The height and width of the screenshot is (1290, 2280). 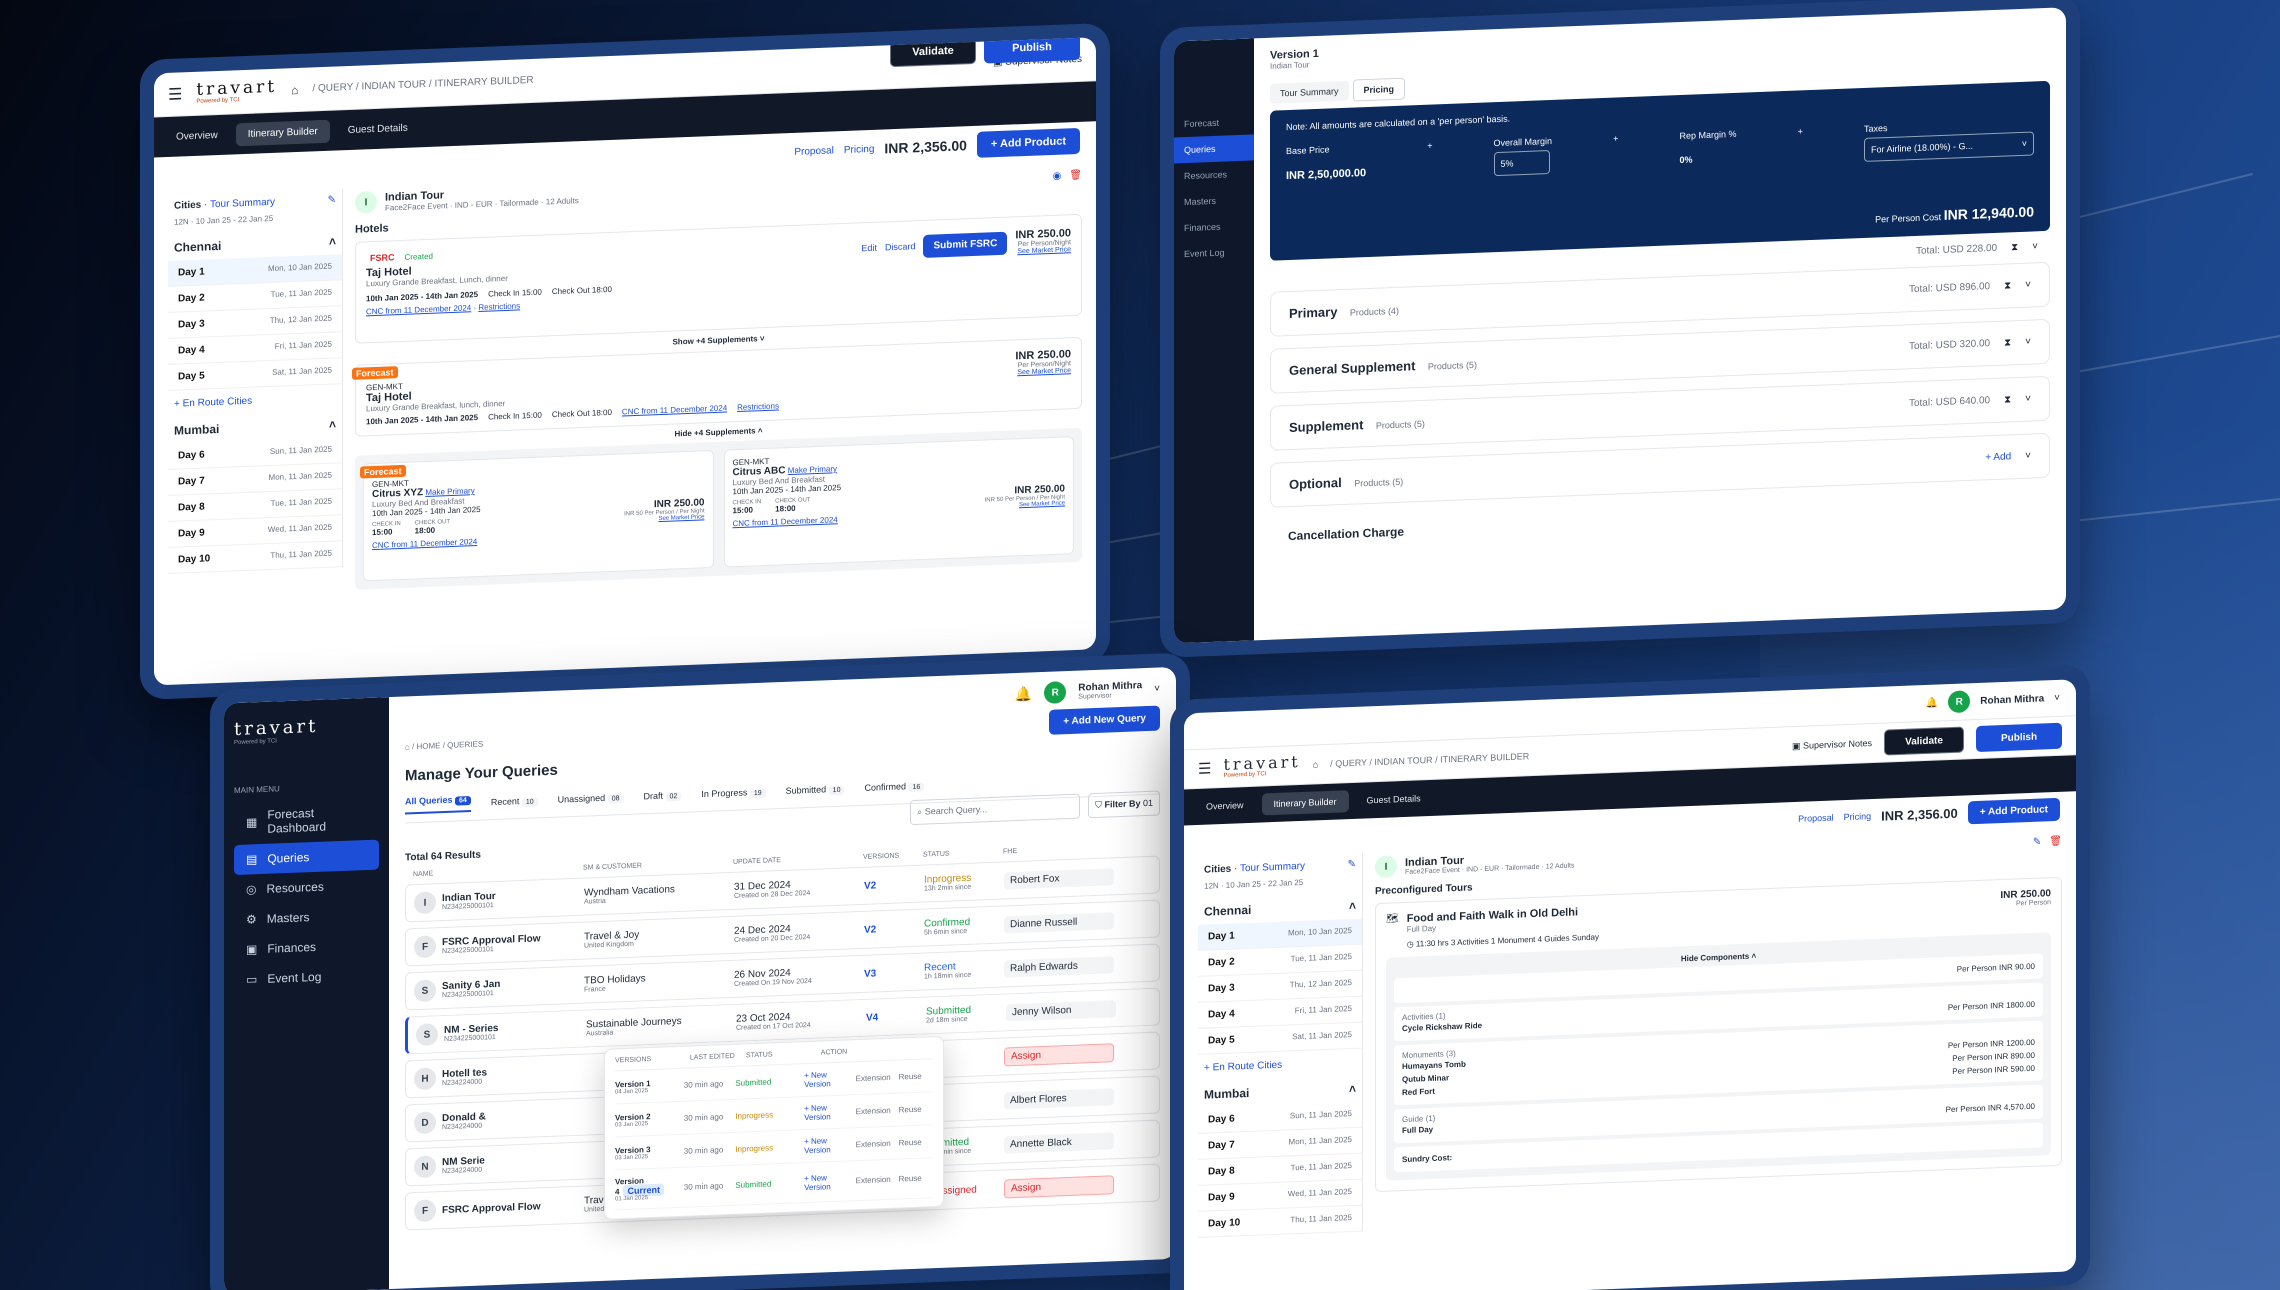 I want to click on fhe-assignee: Robert Fox, so click(x=1059, y=878).